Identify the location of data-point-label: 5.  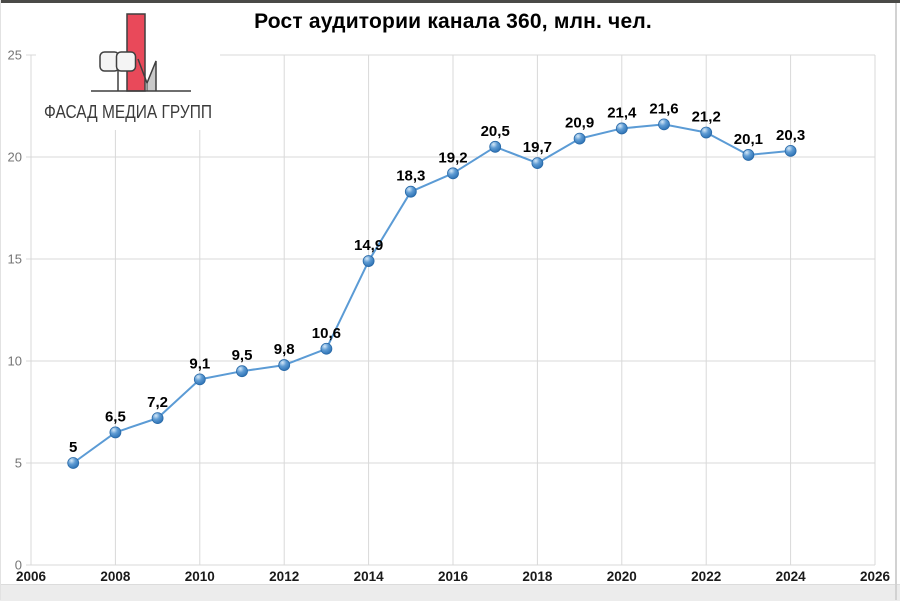
(73, 447).